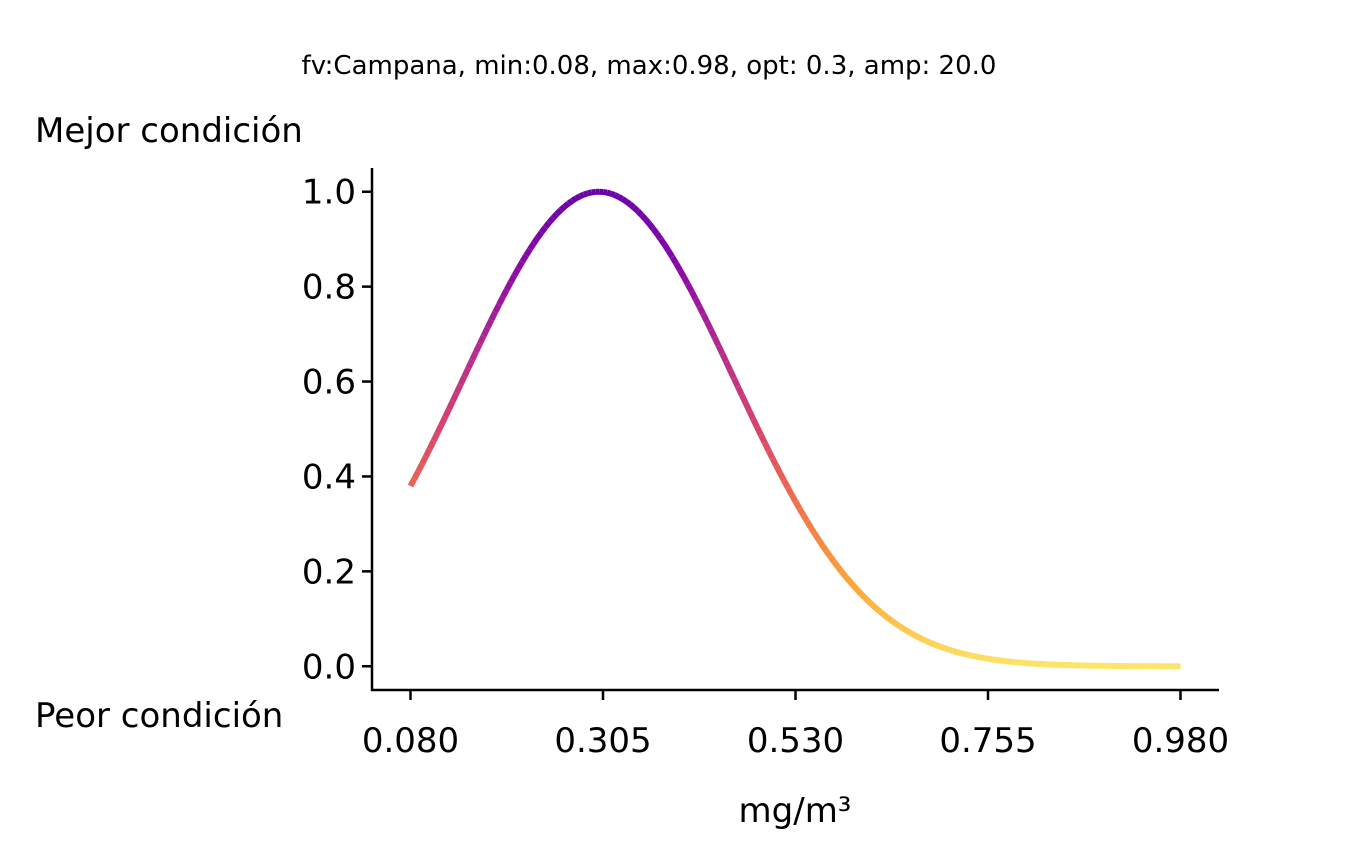  I want to click on x-axis-label: mg/m³, so click(795, 811).